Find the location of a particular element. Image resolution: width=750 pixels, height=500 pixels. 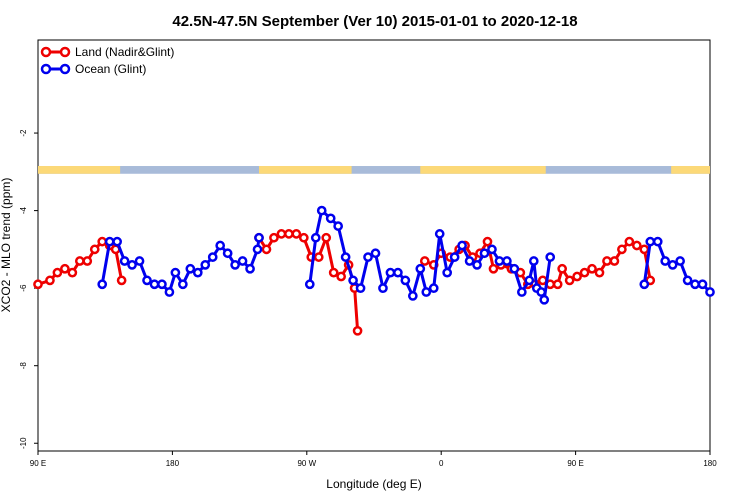

x-tick-label: 90 E is located at coordinates (38, 463).